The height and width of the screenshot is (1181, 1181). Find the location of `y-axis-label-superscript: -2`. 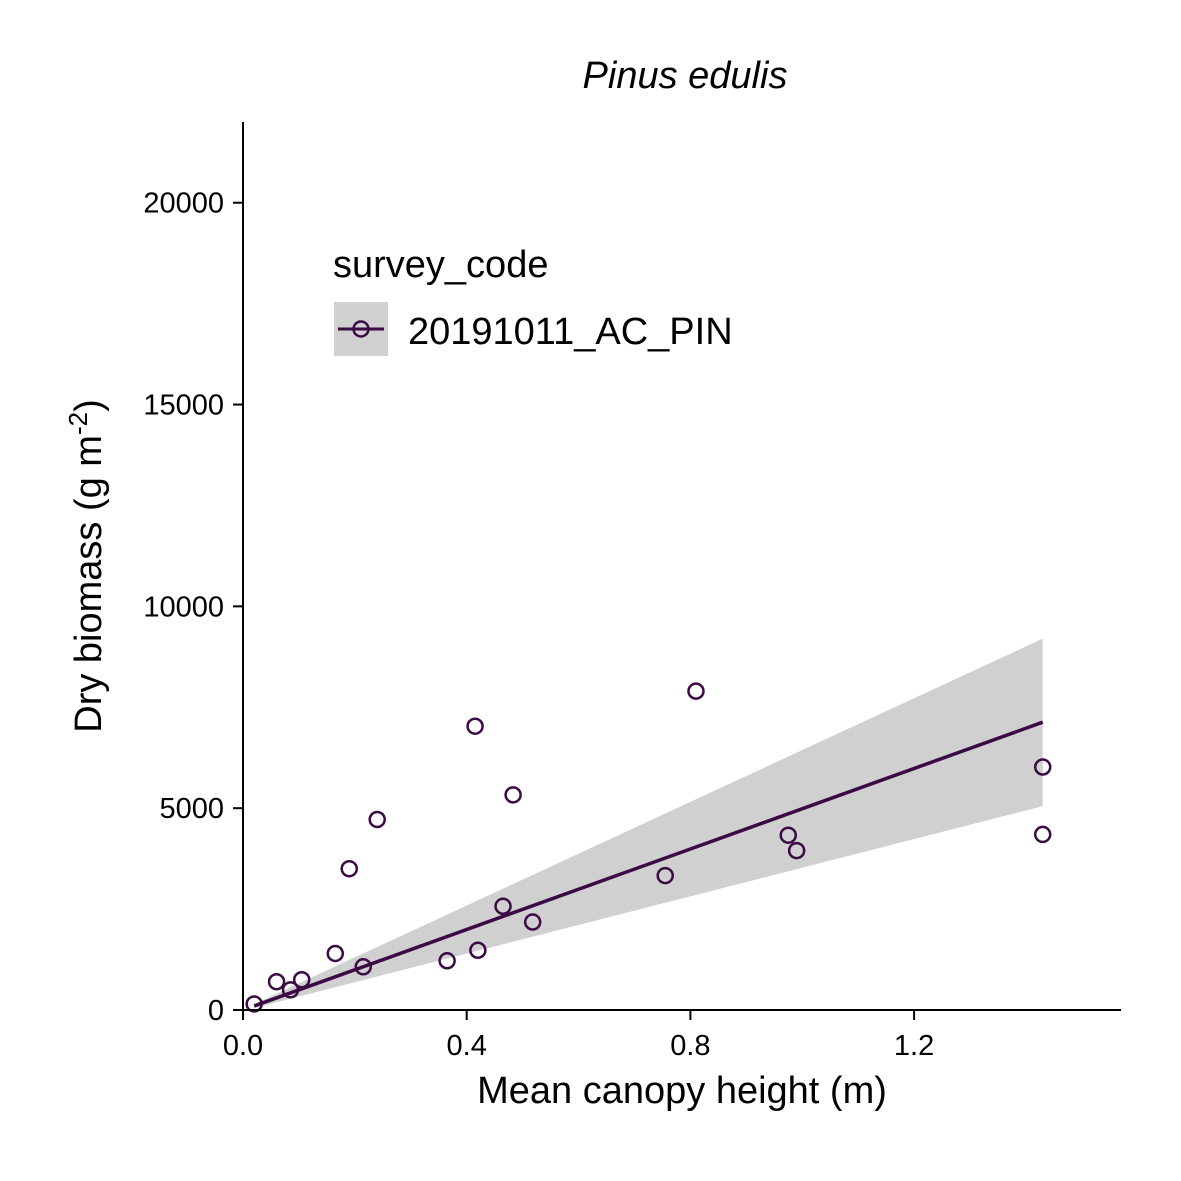

y-axis-label-superscript: -2 is located at coordinates (78, 423).